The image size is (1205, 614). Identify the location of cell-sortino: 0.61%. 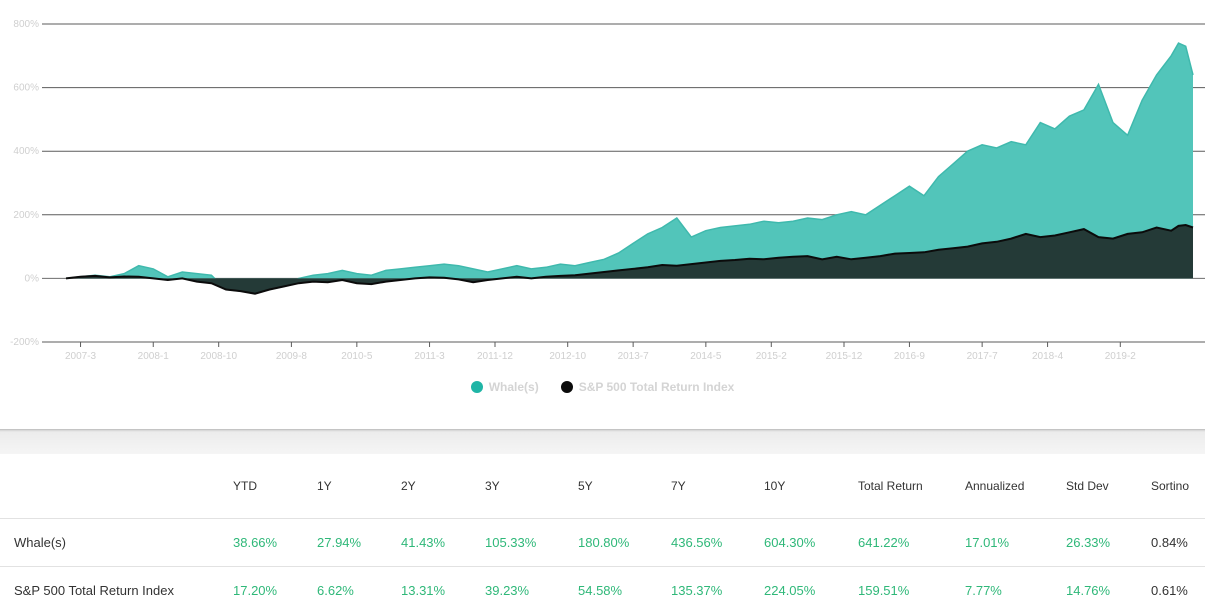
(1178, 590).